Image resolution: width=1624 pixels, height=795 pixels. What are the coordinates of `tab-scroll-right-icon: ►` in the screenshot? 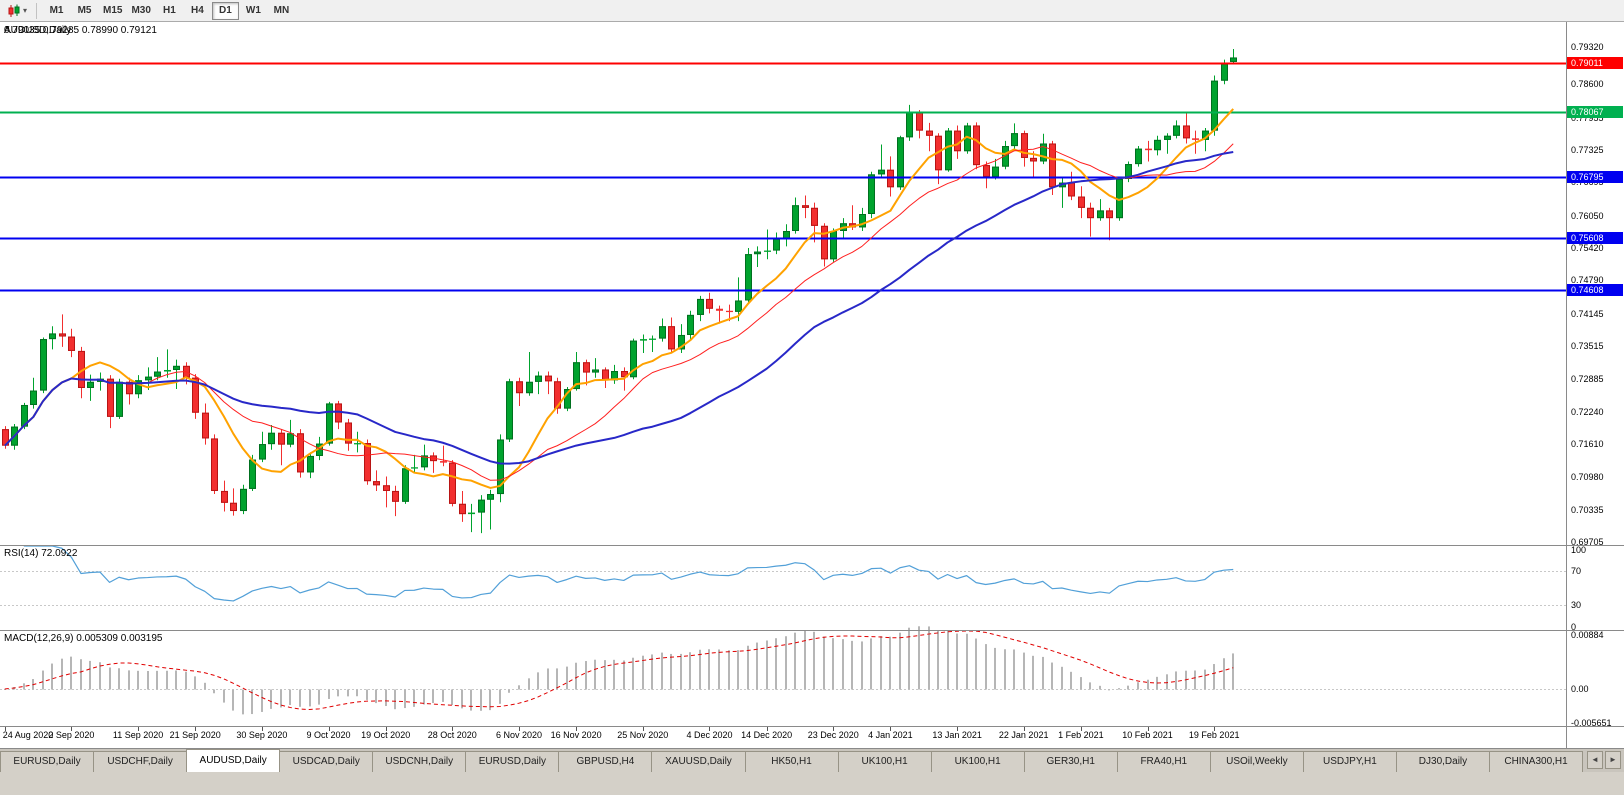 It's located at (1613, 760).